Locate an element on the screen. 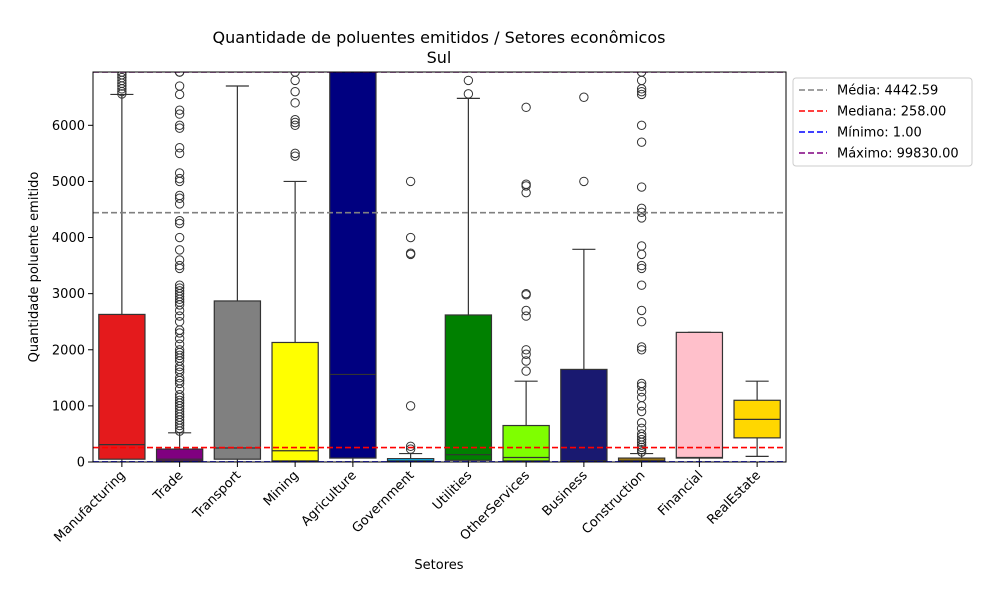  chart-subtitle: Sul is located at coordinates (439, 57).